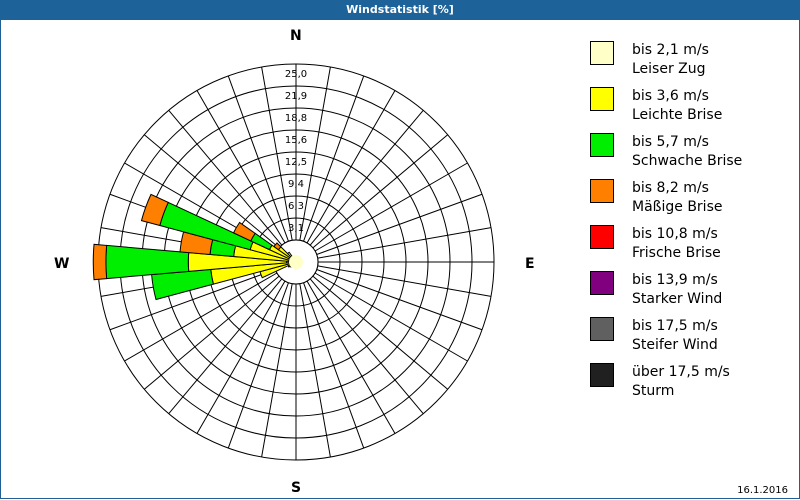 The image size is (800, 500). What do you see at coordinates (296, 184) in the screenshot?
I see `svg-text: 9,4` at bounding box center [296, 184].